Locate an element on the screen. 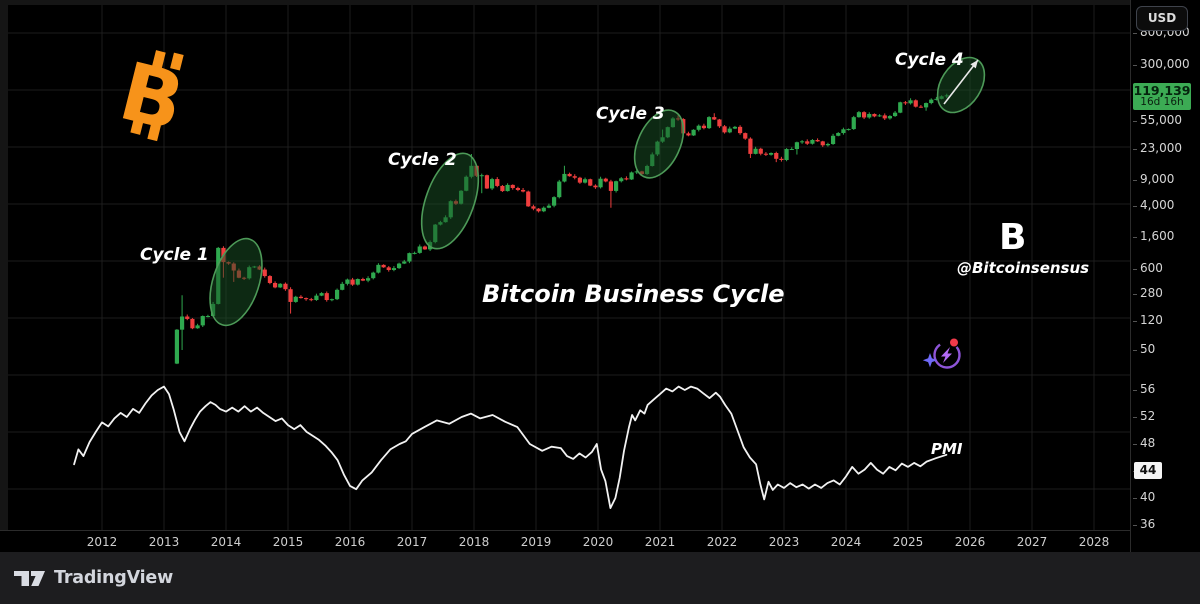 This screenshot has height=604, width=1200. year-tick-label: 2018 is located at coordinates (474, 542).